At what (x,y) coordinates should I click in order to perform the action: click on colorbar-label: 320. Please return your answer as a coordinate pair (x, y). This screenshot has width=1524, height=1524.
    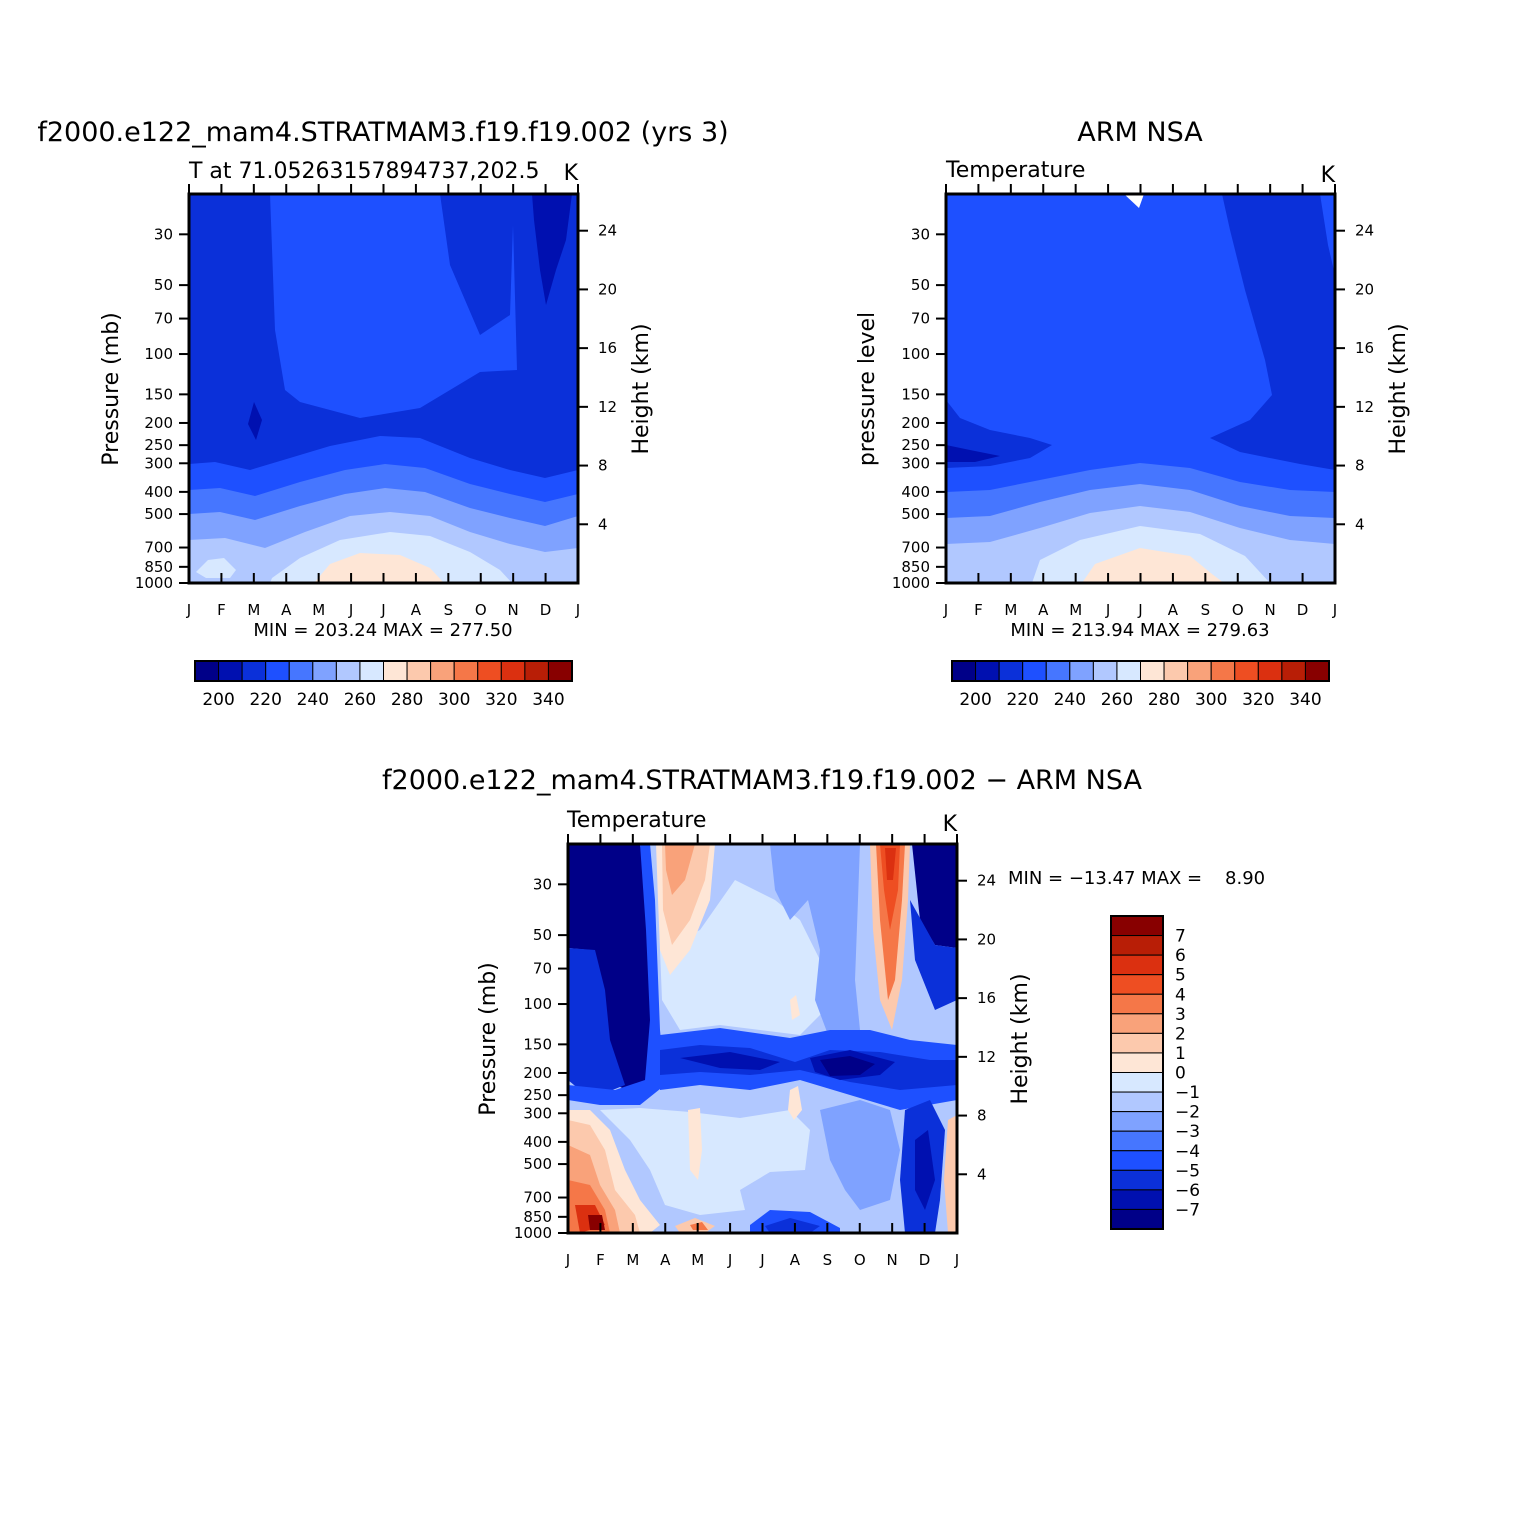
    Looking at the image, I should click on (1258, 700).